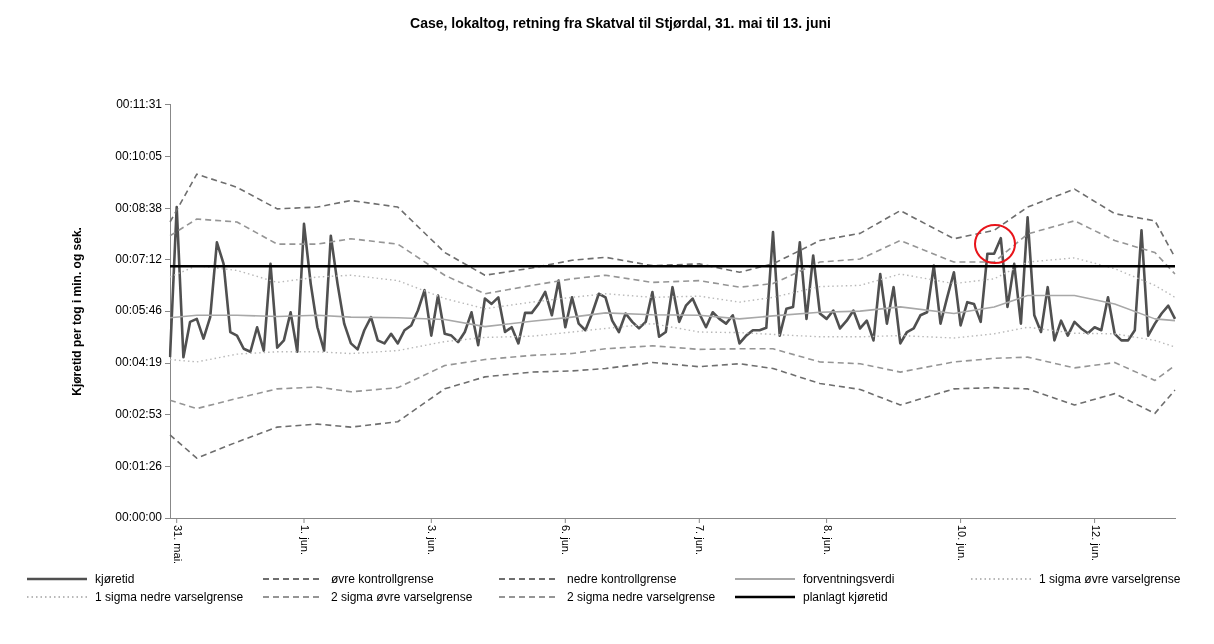 The height and width of the screenshot is (644, 1214). What do you see at coordinates (139, 104) in the screenshot?
I see `y-tick-label: 00:11:31` at bounding box center [139, 104].